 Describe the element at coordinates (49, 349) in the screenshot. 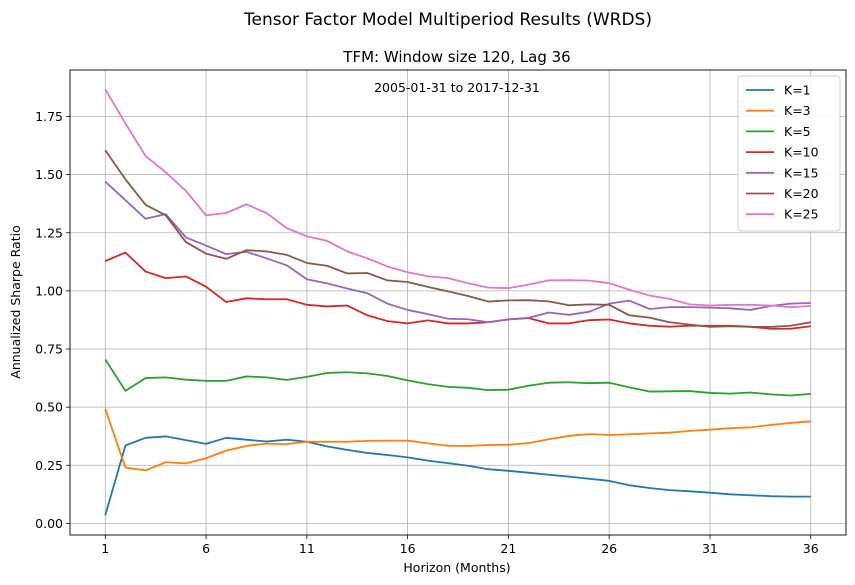

I see `y-tick-label: 0.75` at that location.